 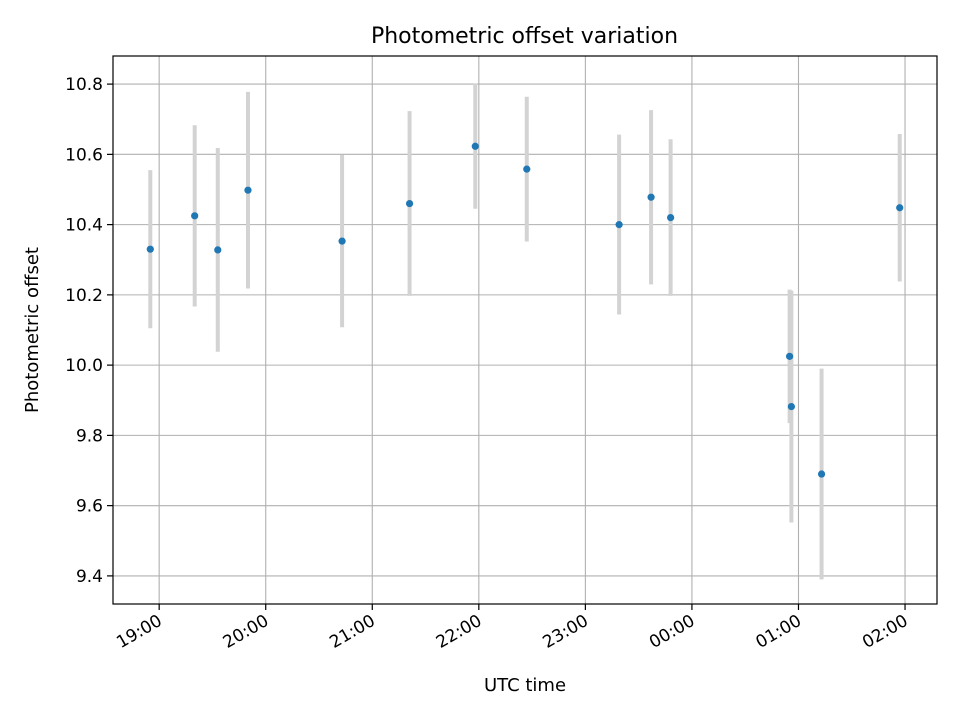 What do you see at coordinates (524, 36) in the screenshot?
I see `chart-title: Photometric offset variation` at bounding box center [524, 36].